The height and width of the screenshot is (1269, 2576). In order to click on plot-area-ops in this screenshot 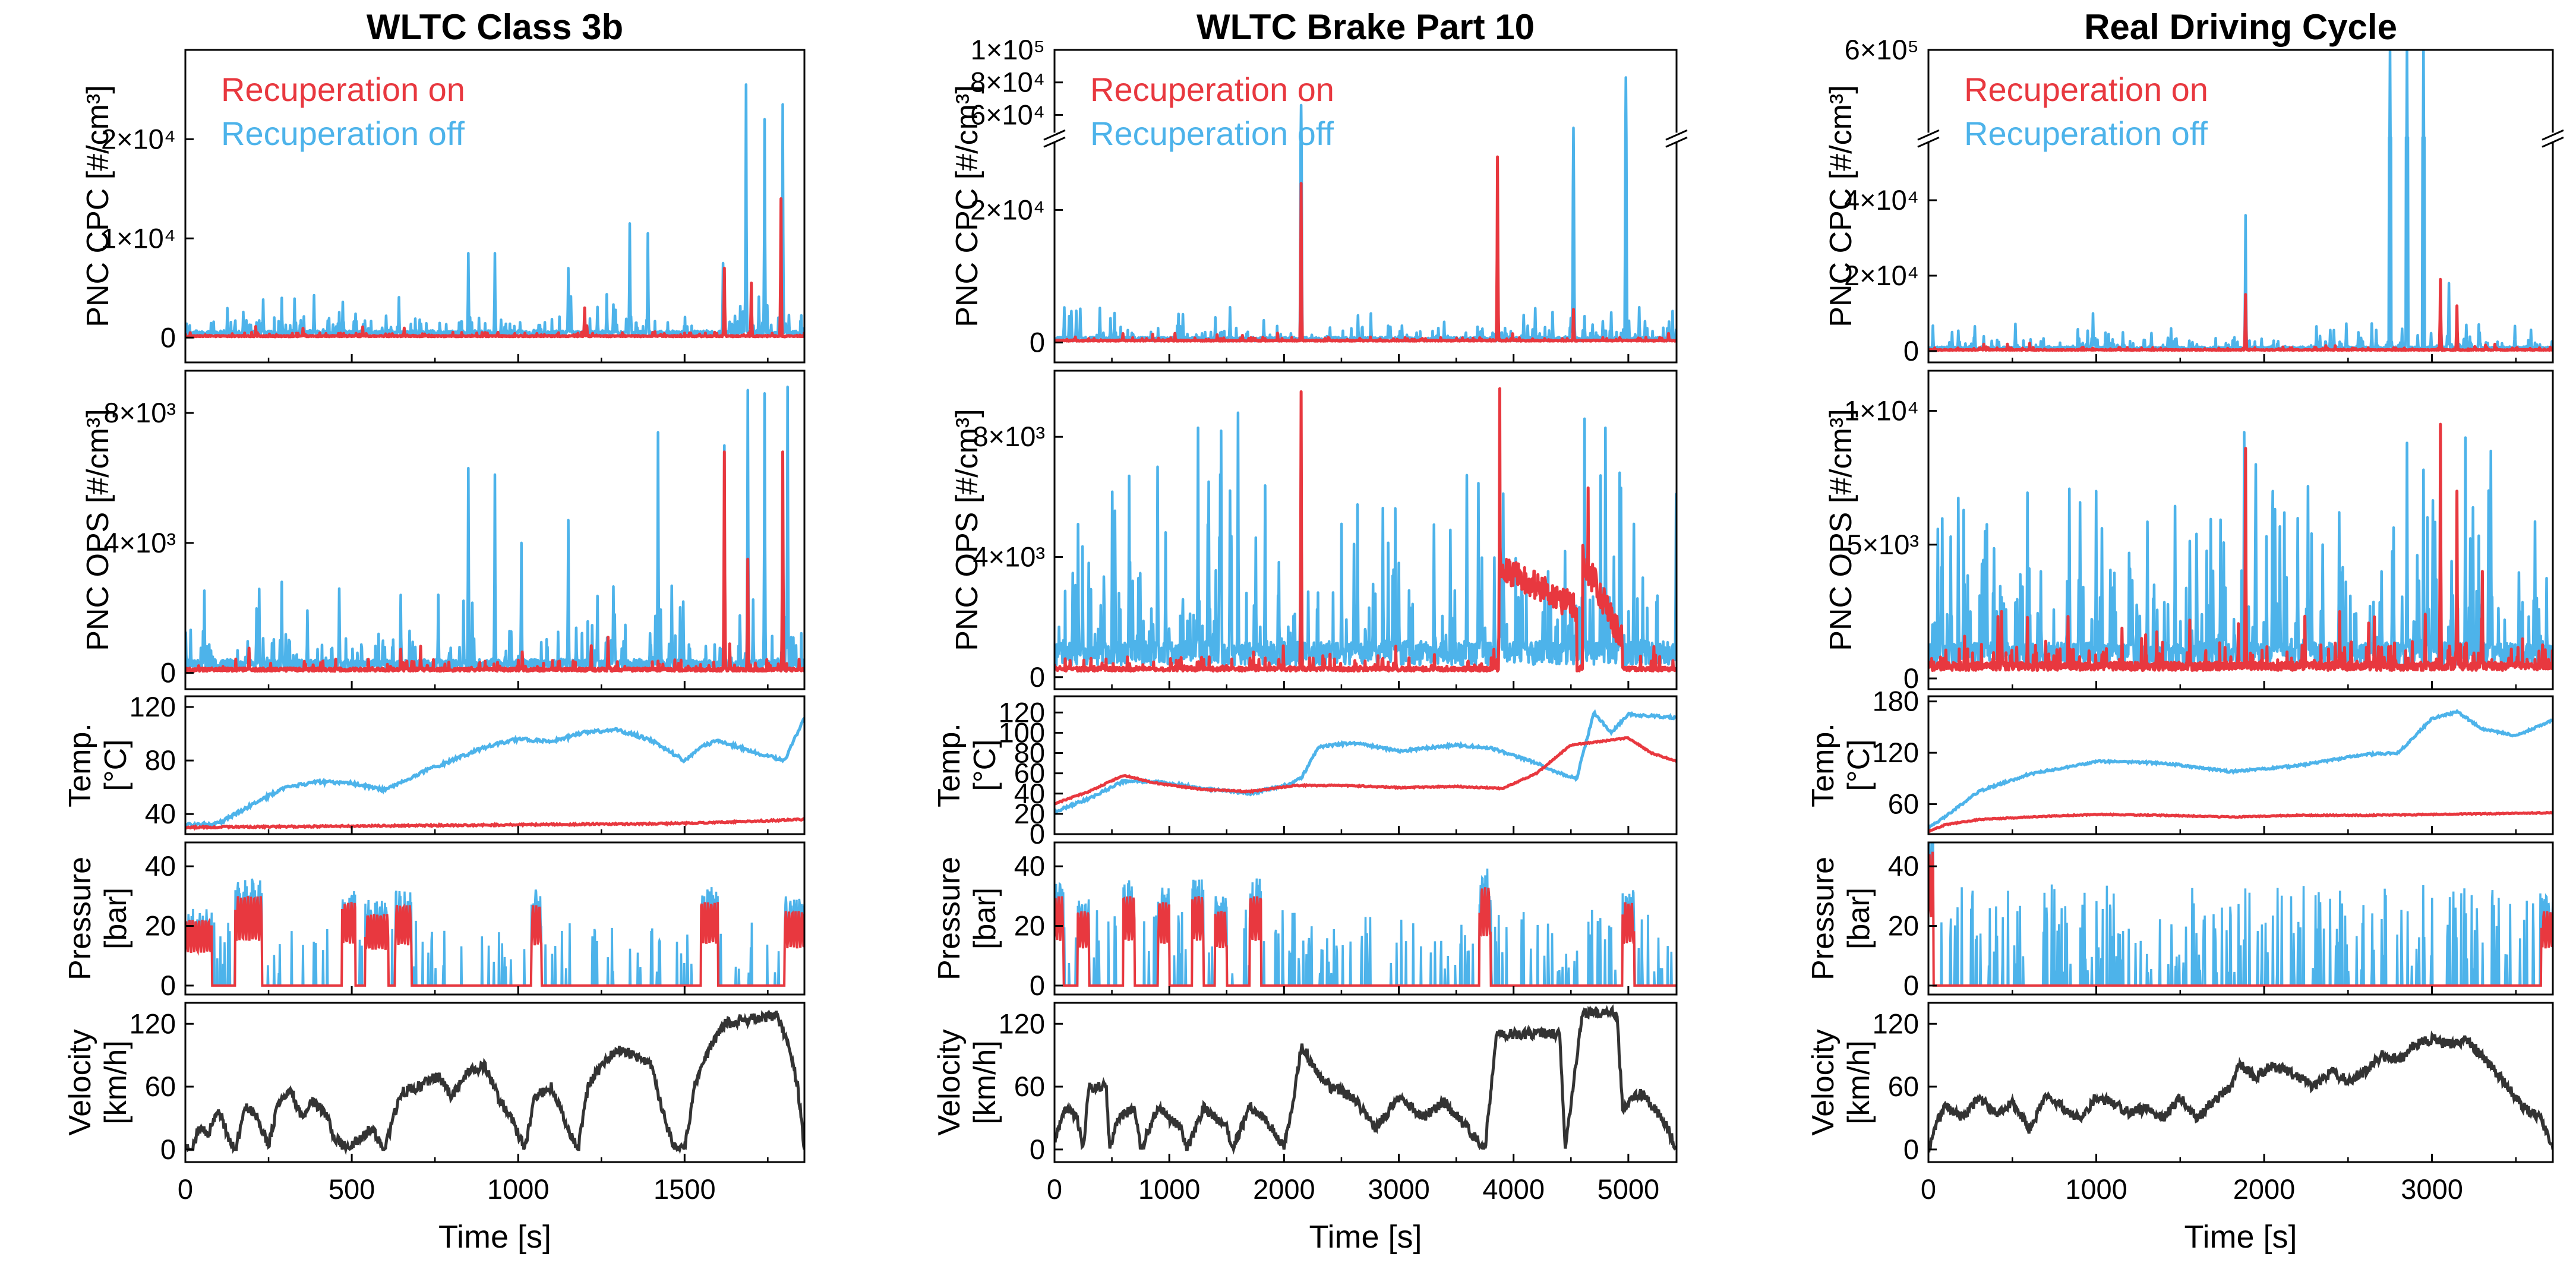, I will do `click(2240, 547)`.